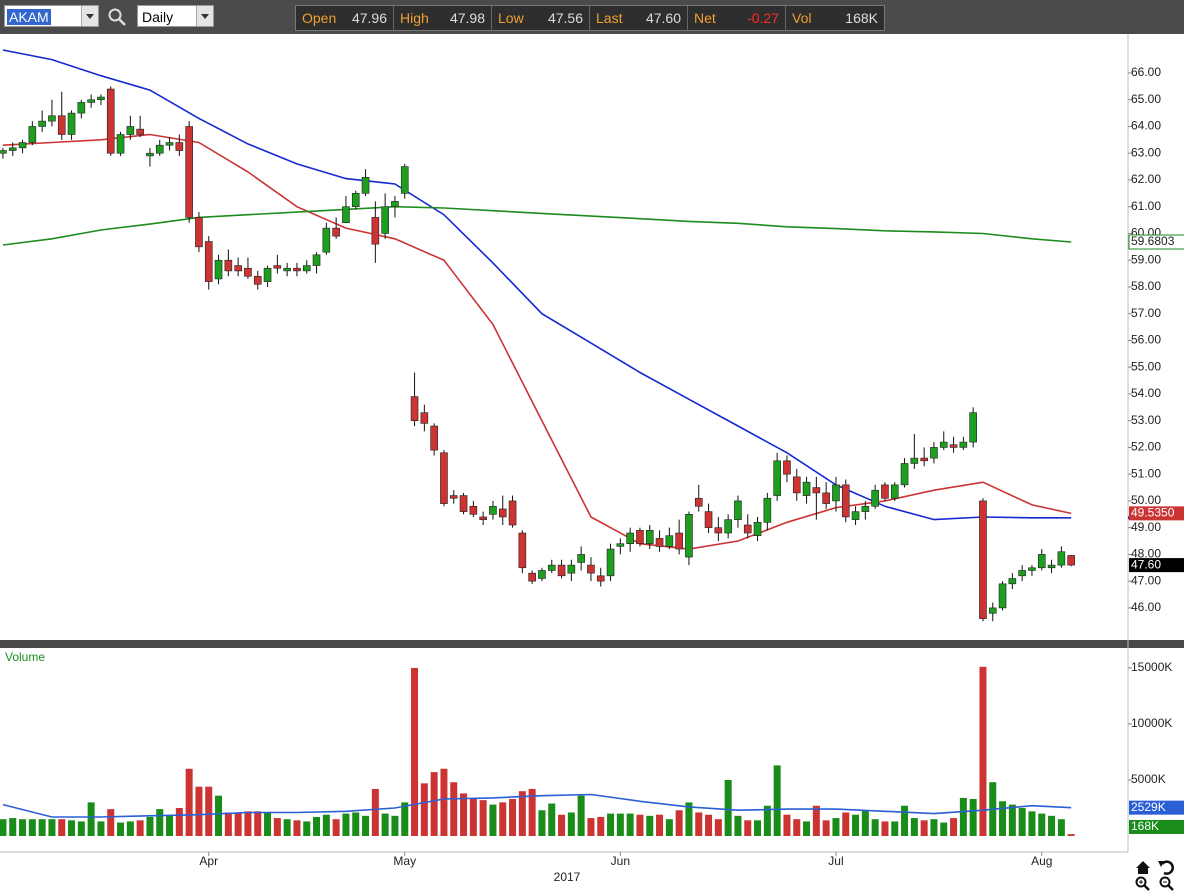  Describe the element at coordinates (1142, 883) in the screenshot. I see `zoom-in-icon` at that location.